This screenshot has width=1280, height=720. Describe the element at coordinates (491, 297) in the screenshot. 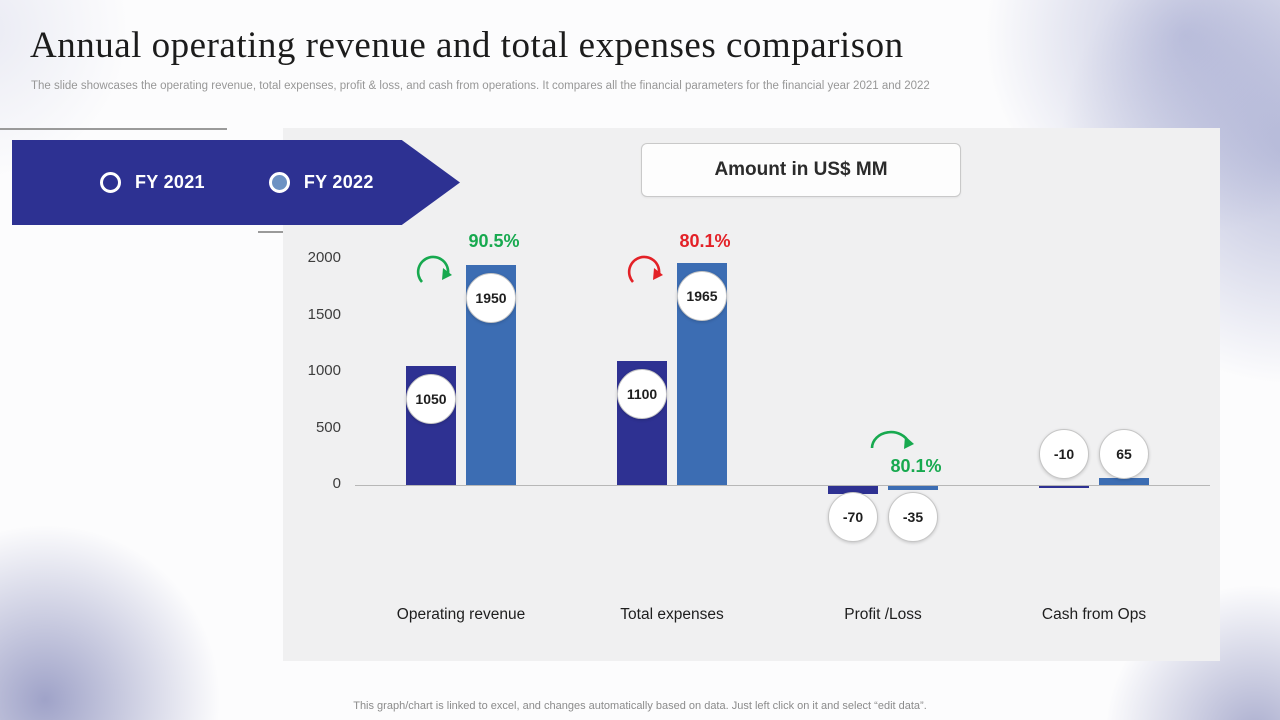

I see `value-badge: 1950` at that location.